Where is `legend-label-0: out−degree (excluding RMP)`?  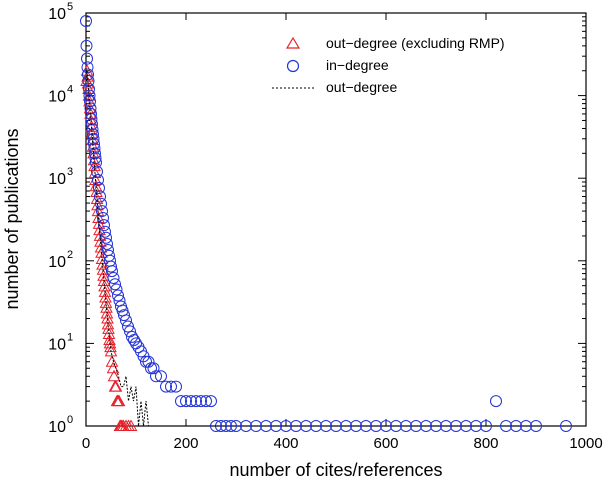
legend-label-0: out−degree (excluding RMP) is located at coordinates (415, 43).